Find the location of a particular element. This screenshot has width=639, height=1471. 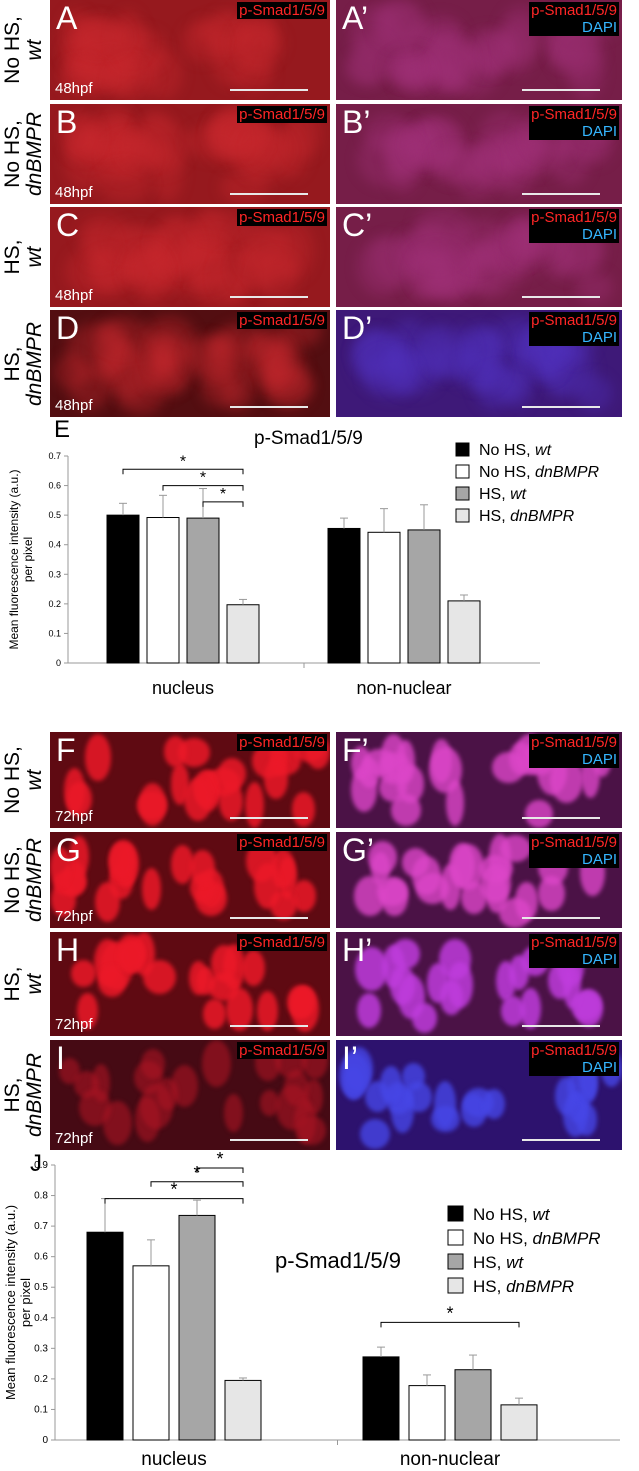

legend-label: HS, dnBMPR is located at coordinates (523, 1286).